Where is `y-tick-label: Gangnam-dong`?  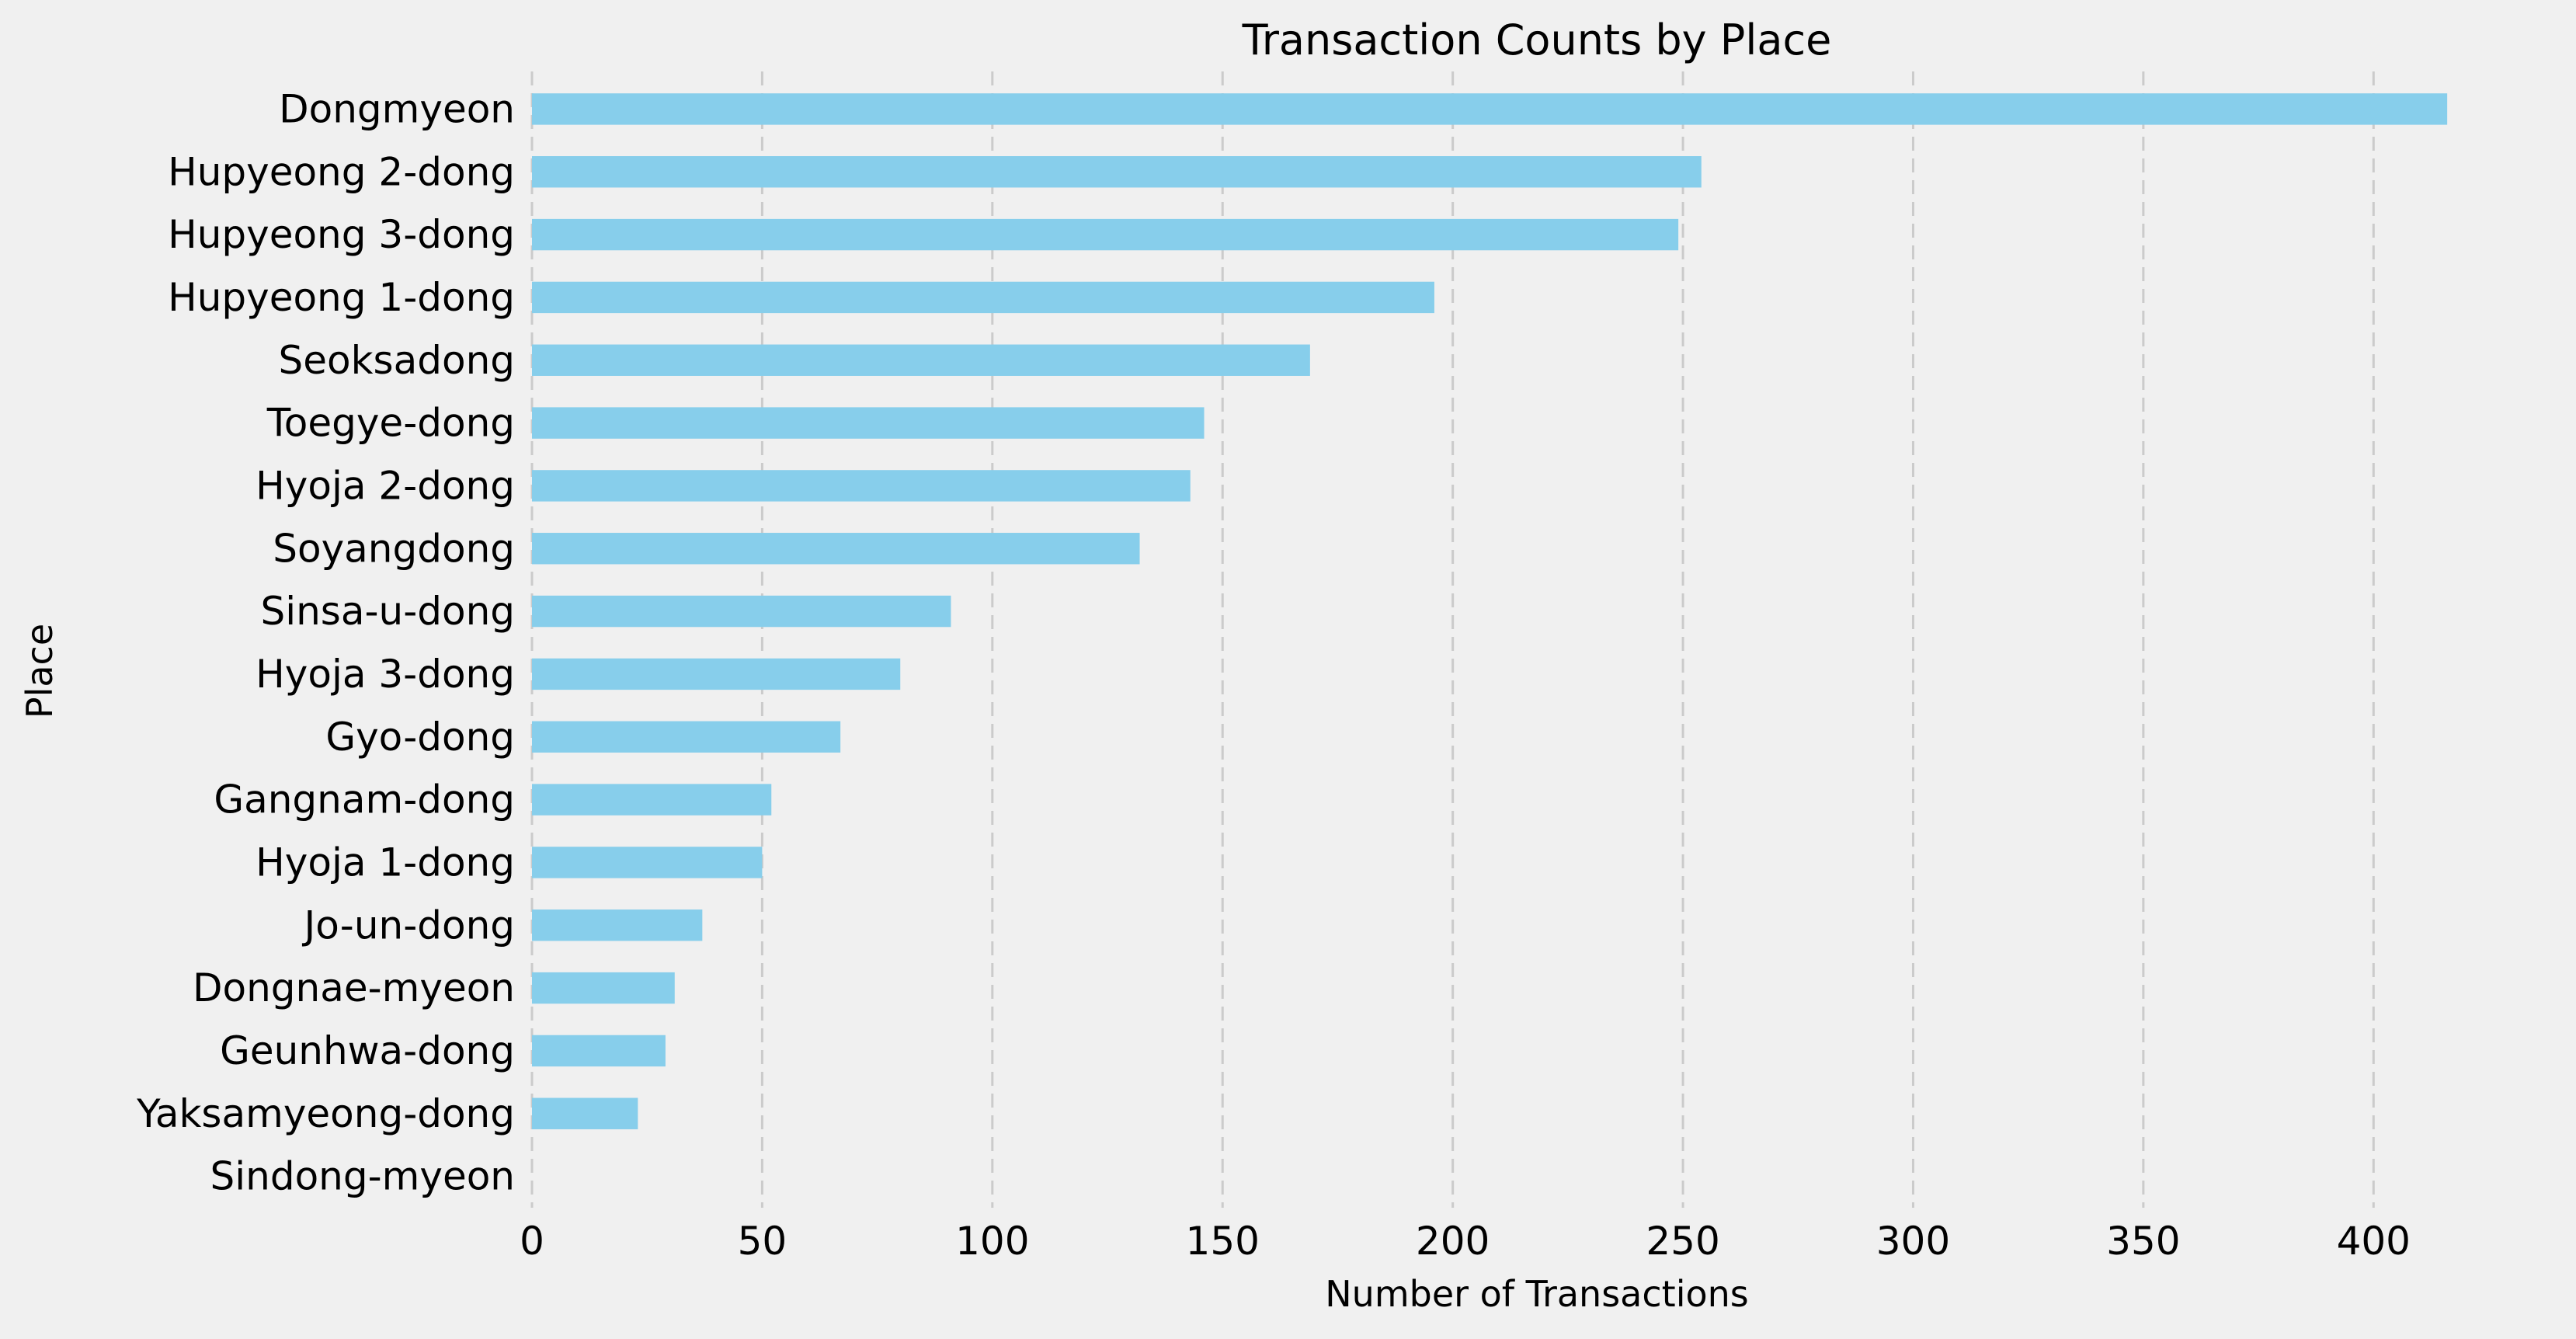 y-tick-label: Gangnam-dong is located at coordinates (364, 800).